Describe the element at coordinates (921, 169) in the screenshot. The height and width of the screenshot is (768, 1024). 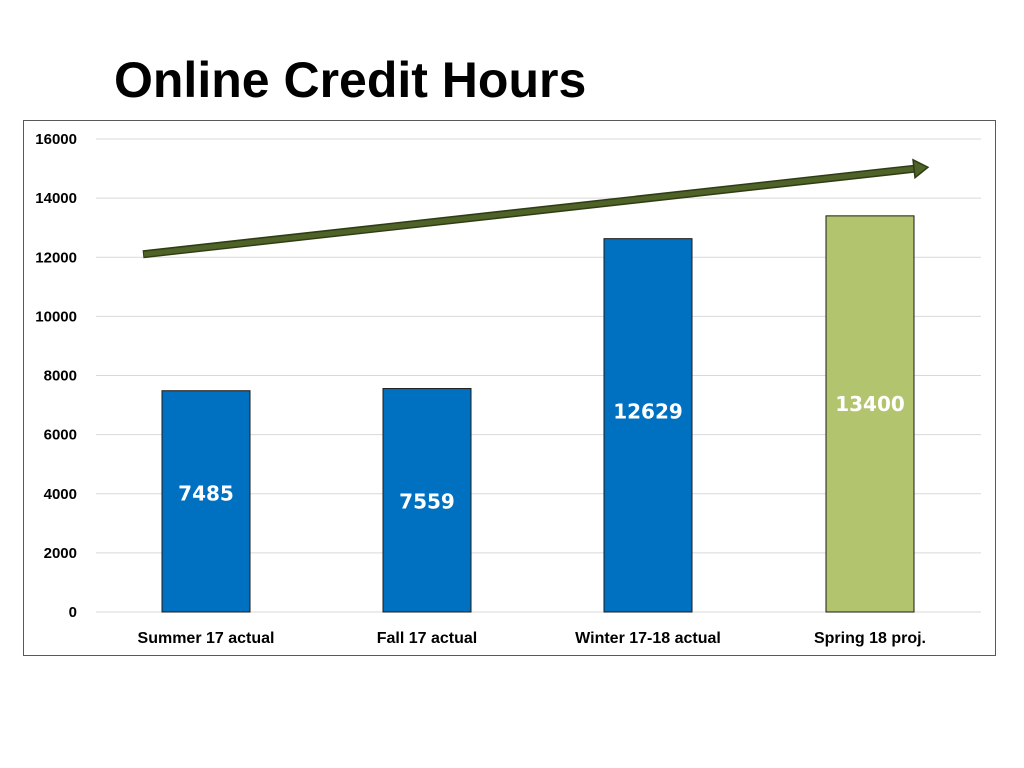
I see `trend-arrow-head` at that location.